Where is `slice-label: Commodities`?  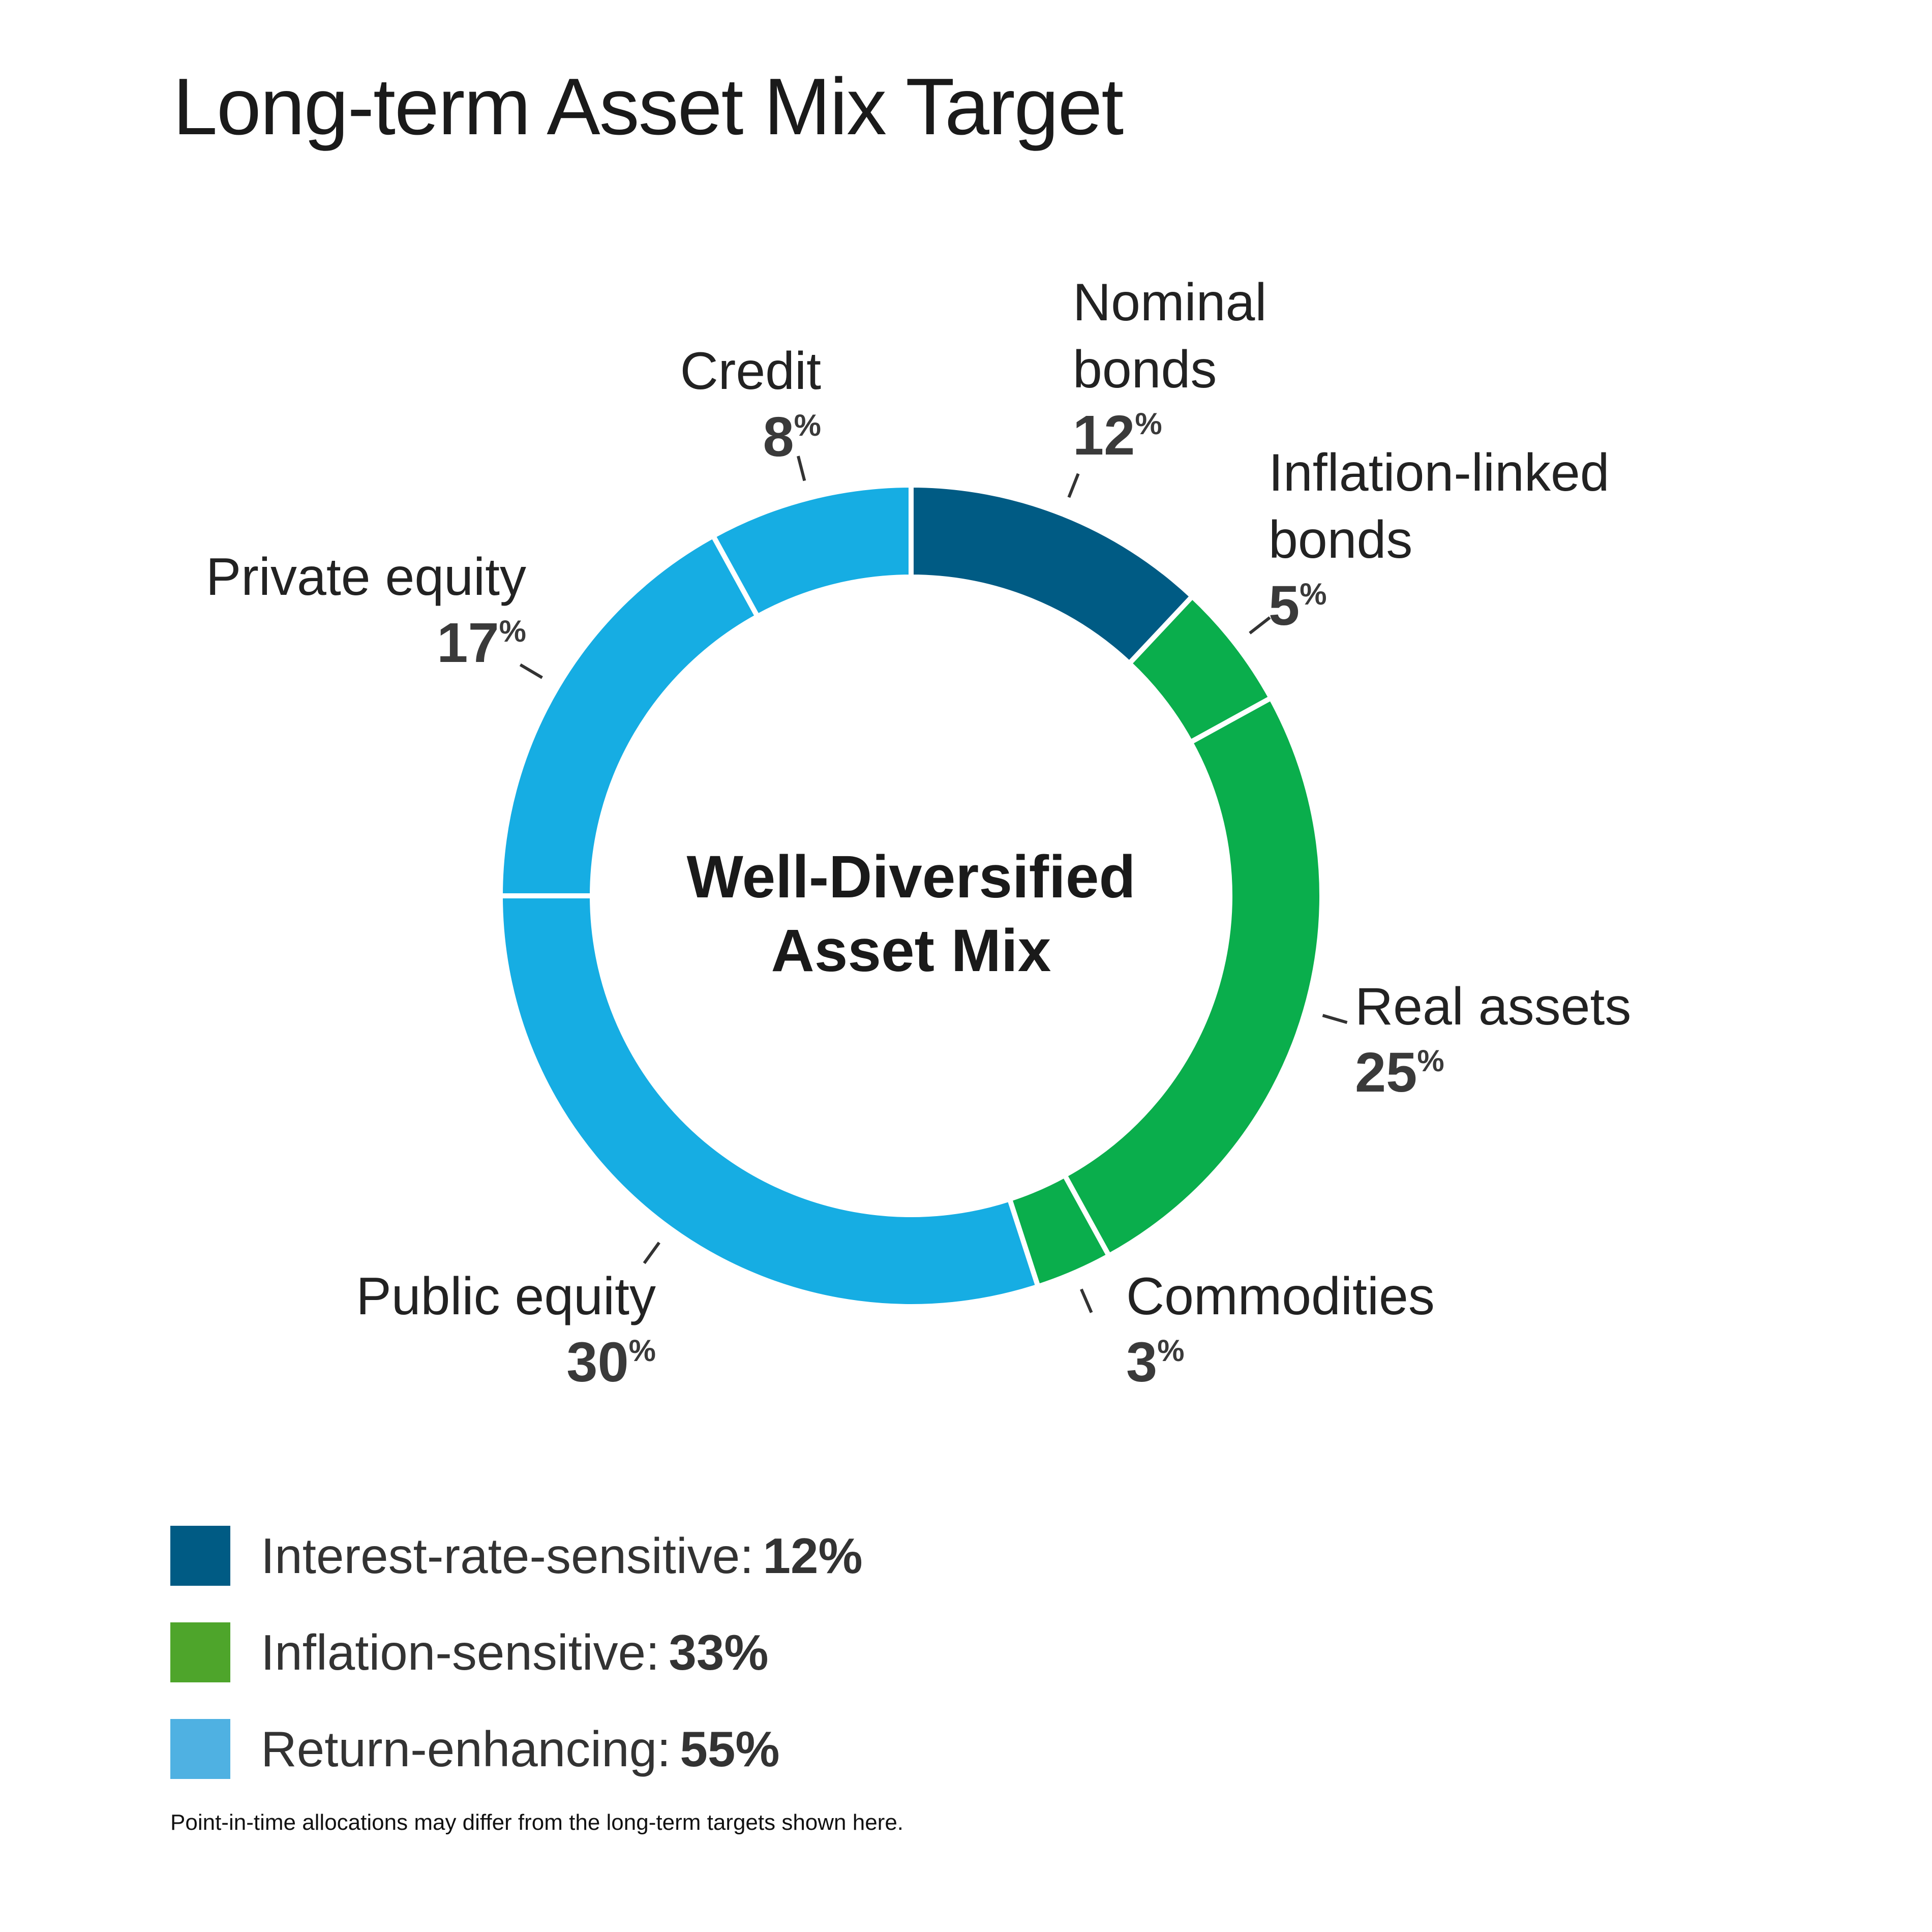
slice-label: Commodities is located at coordinates (1280, 1297).